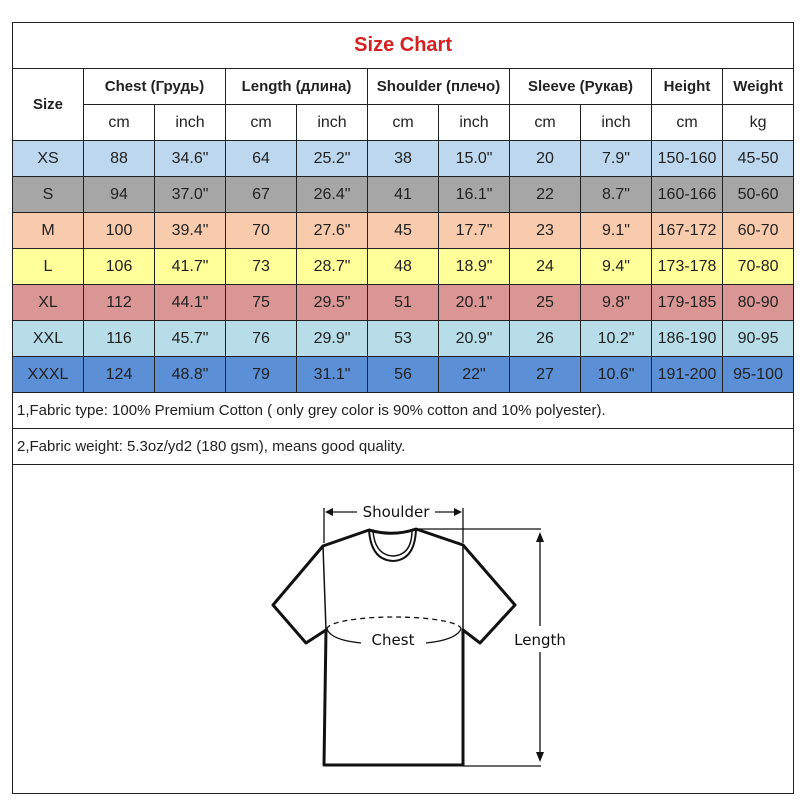  Describe the element at coordinates (545, 158) in the screenshot. I see `value-cell: 20` at that location.